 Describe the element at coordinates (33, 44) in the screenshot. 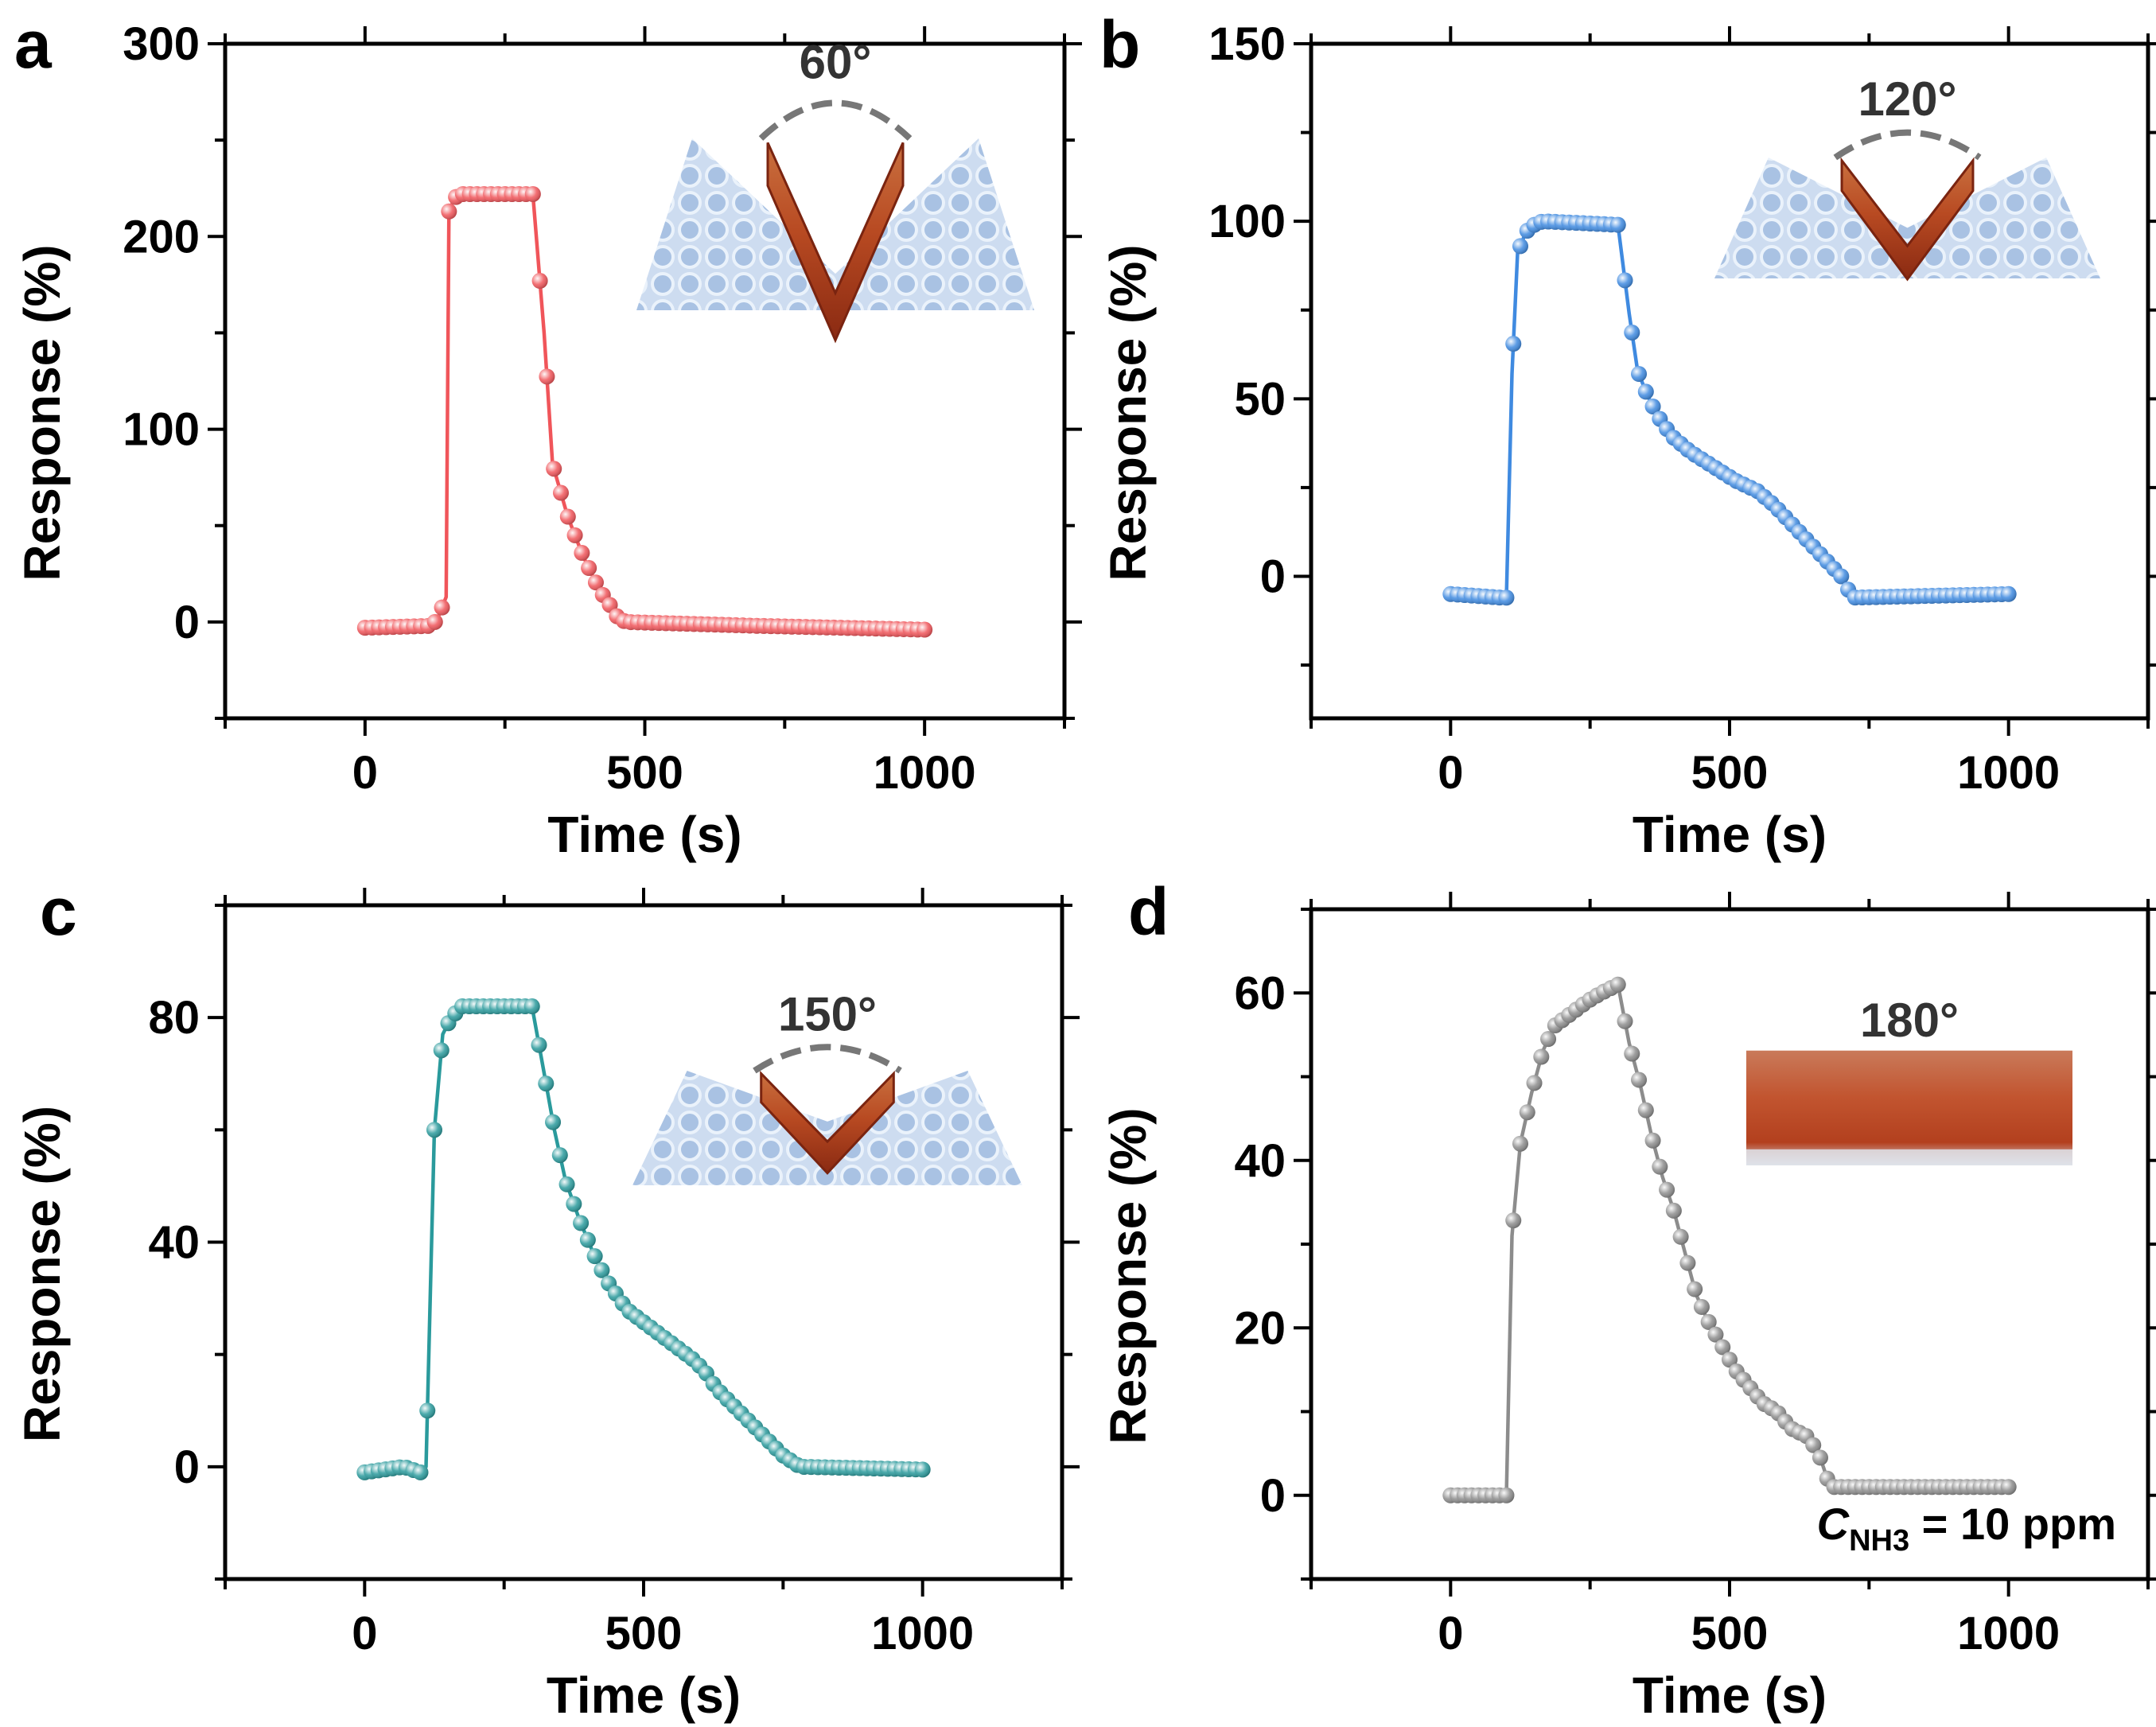

I see `panel-label: a` at that location.